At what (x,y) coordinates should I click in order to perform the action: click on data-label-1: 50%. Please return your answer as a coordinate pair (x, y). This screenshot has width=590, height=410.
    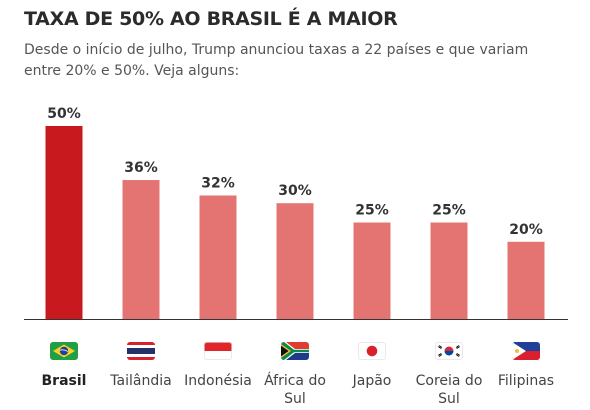
    Looking at the image, I should click on (64, 114).